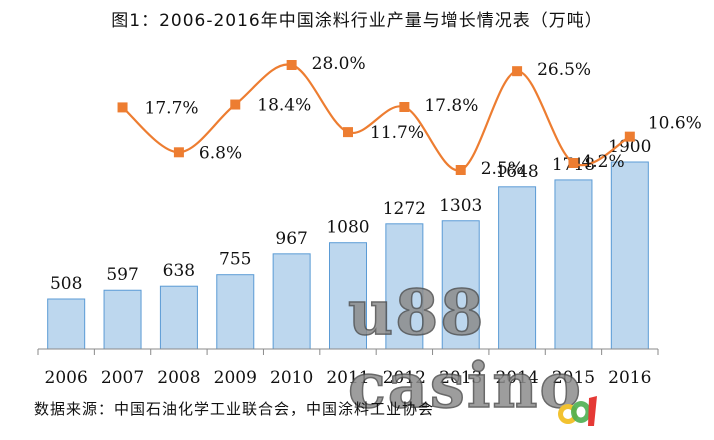 This screenshot has height=440, width=714. I want to click on growth-label: 17.8%, so click(451, 106).